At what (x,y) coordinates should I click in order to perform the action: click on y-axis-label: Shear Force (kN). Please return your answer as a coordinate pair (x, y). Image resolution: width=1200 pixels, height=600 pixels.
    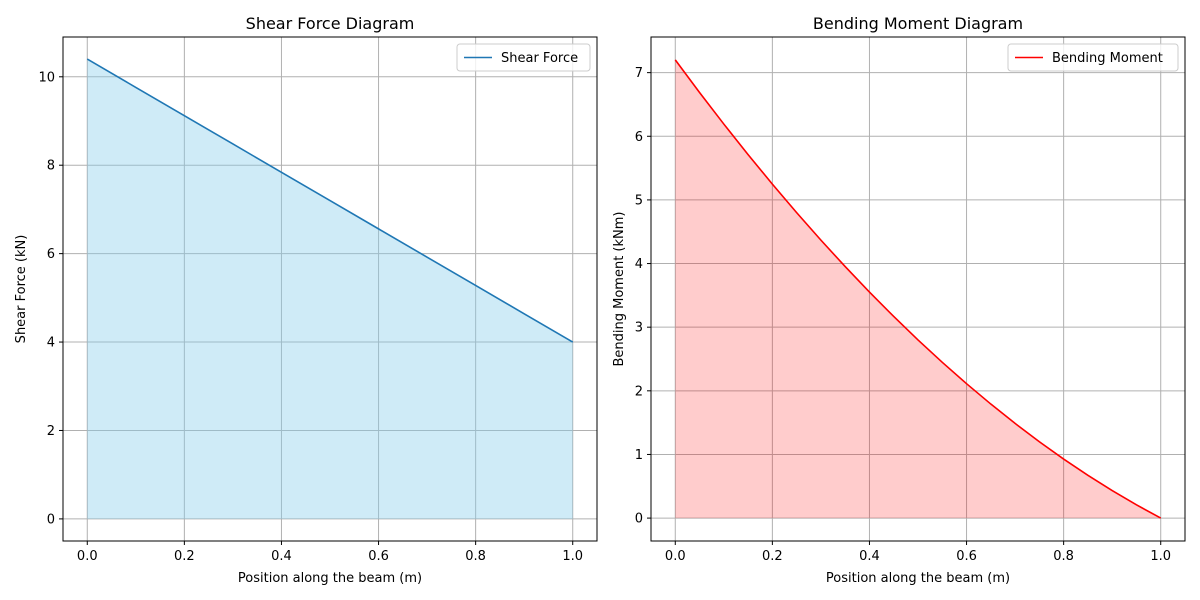
    Looking at the image, I should click on (21, 289).